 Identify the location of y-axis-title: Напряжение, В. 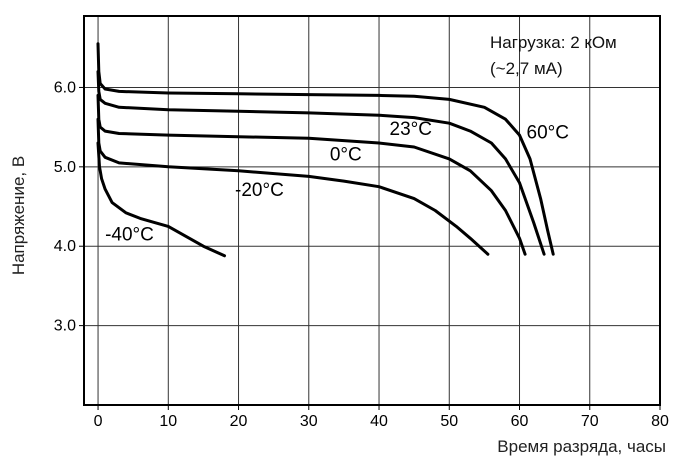
(18, 215).